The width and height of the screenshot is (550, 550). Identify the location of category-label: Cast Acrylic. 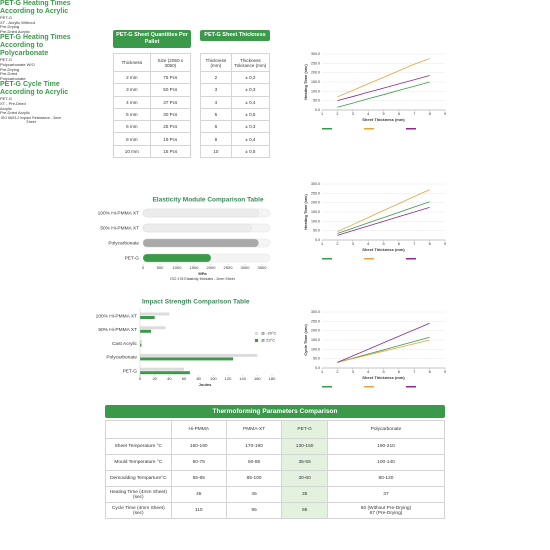
(125, 344).